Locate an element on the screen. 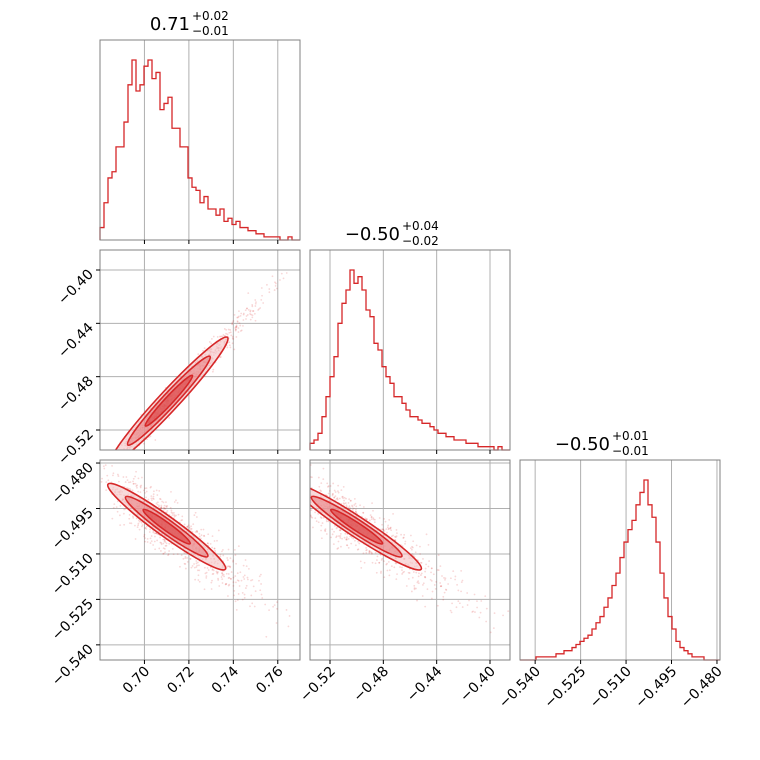 The width and height of the screenshot is (760, 760). hist-3-title-plus: +0.01 is located at coordinates (630, 436).